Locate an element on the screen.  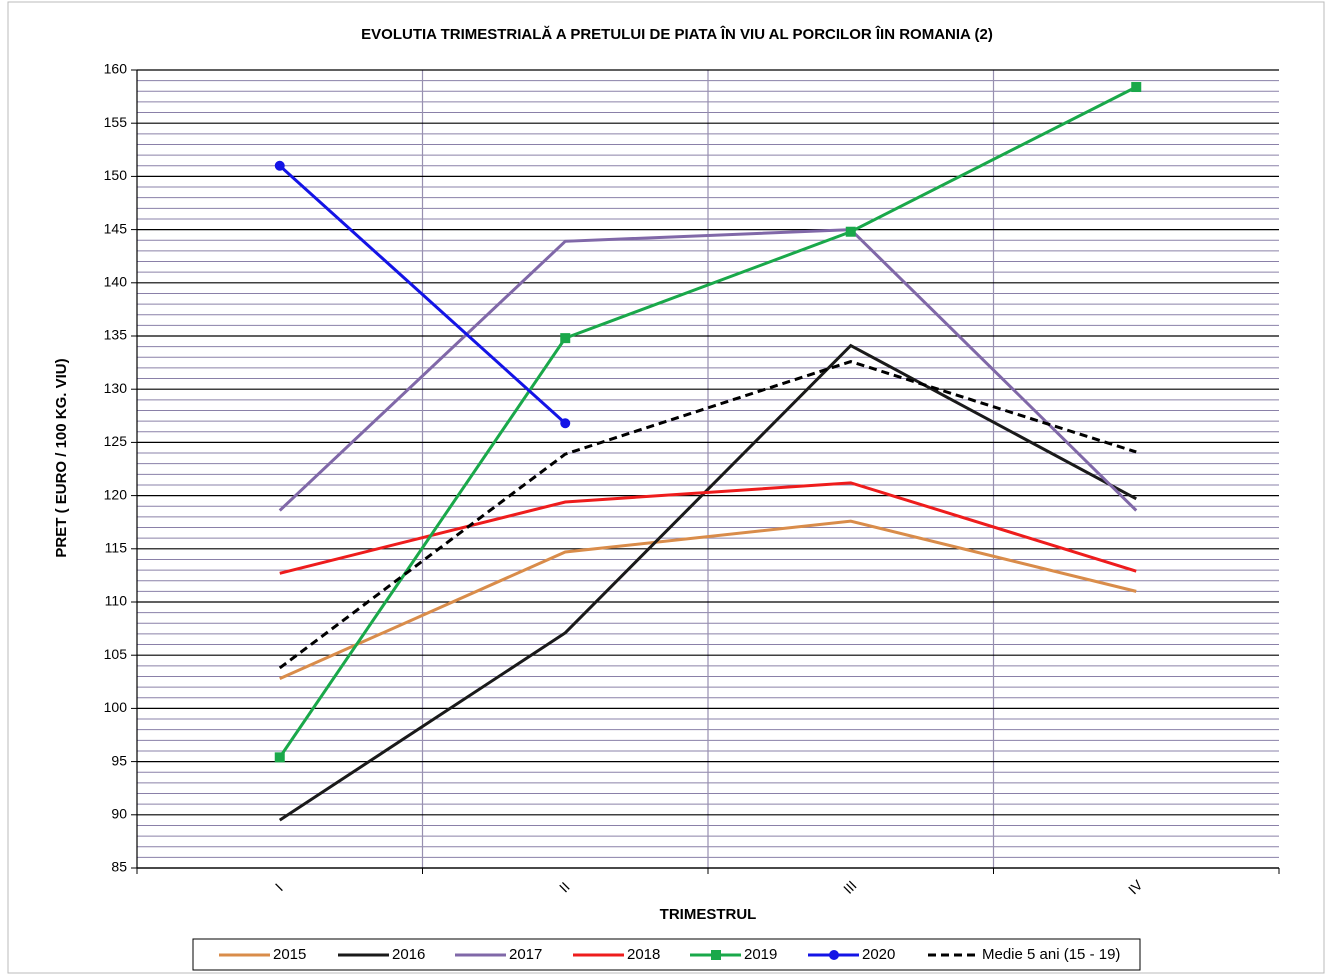
x-axis-title: TRIMESTRUL is located at coordinates (708, 914).